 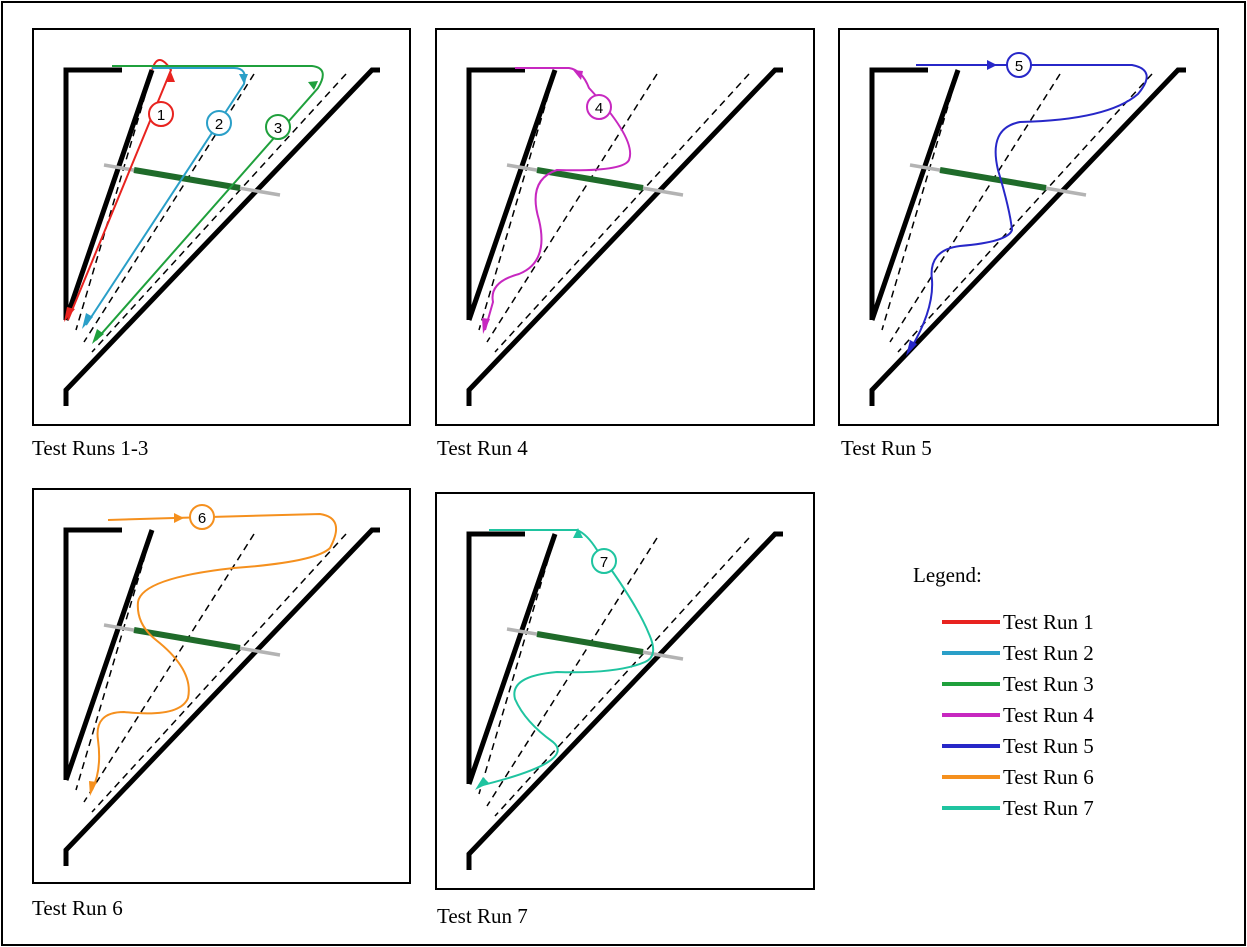 I want to click on test-run-7-path, so click(x=566, y=658).